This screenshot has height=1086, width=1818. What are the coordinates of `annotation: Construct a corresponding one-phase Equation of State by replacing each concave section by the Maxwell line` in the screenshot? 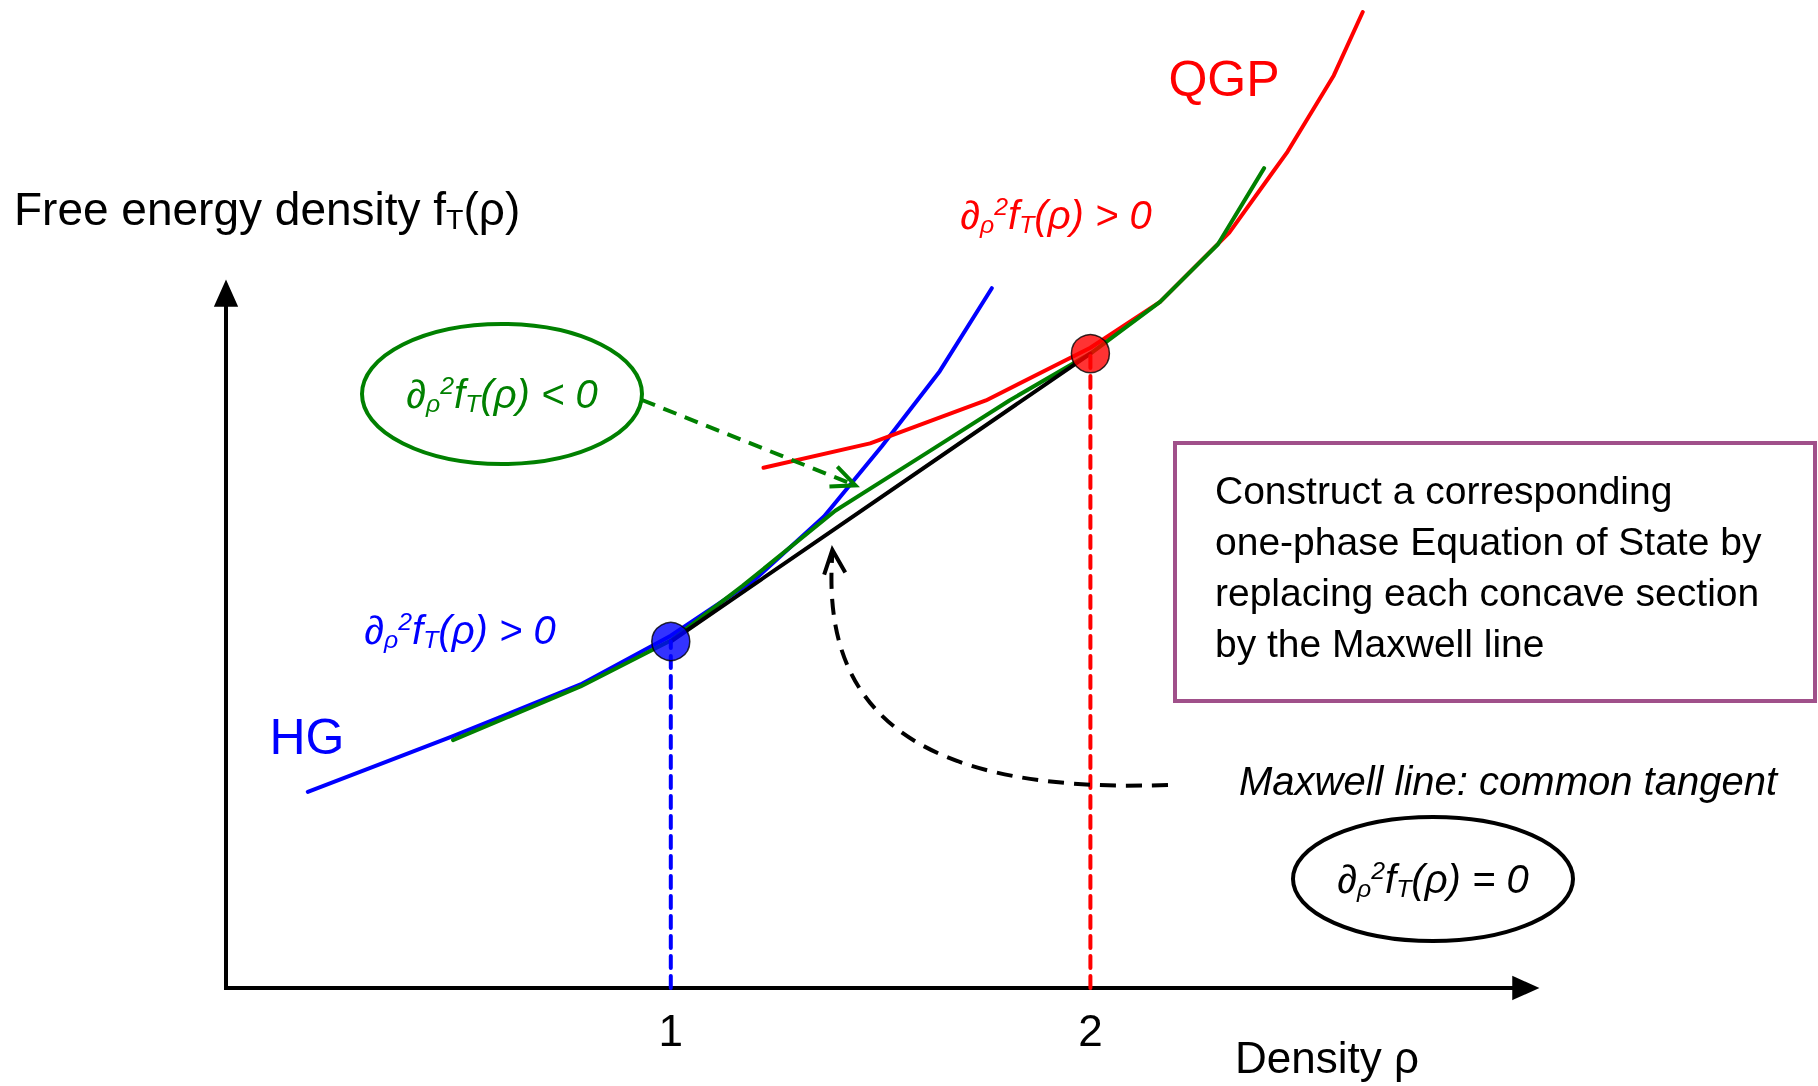 It's located at (1494, 567).